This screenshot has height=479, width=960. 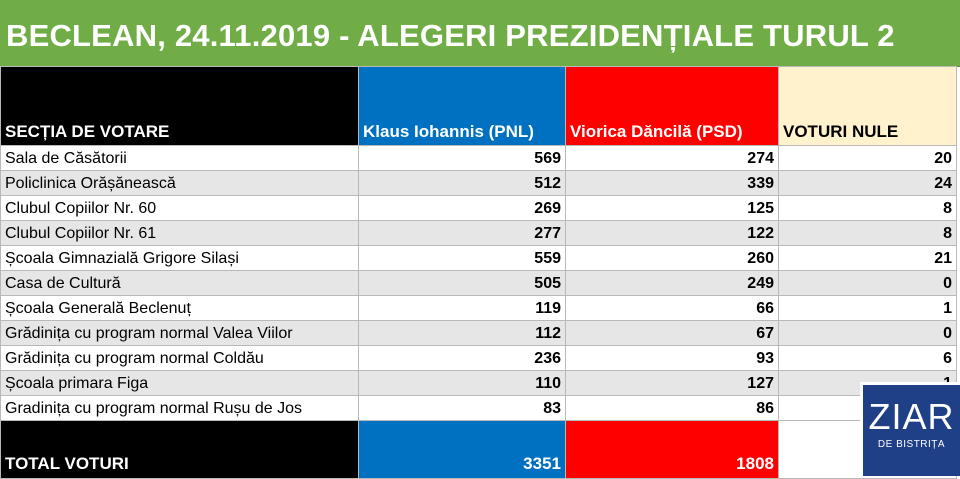 What do you see at coordinates (179, 183) in the screenshot?
I see `cell-section-name: Policlinica Orășănească` at bounding box center [179, 183].